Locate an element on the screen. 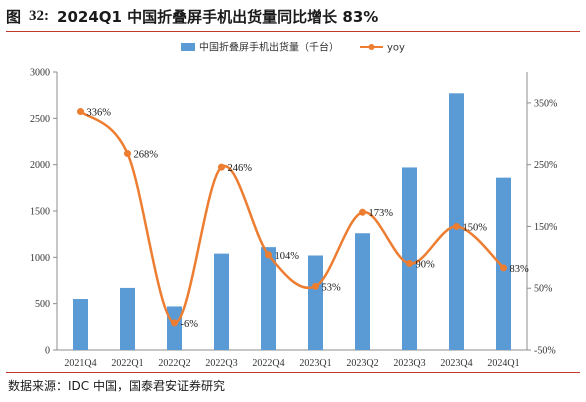 The width and height of the screenshot is (586, 402). yoy-data-label: 90% is located at coordinates (426, 265).